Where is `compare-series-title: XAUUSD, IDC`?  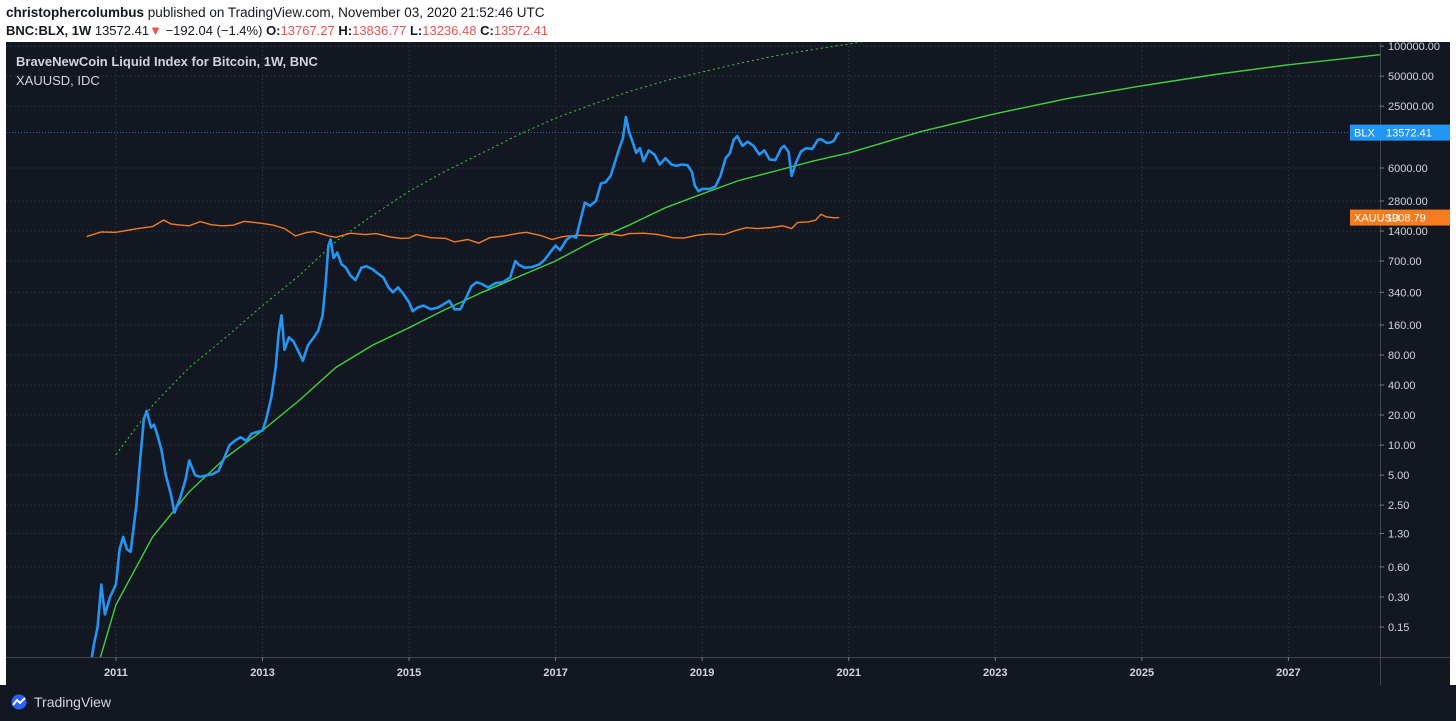 compare-series-title: XAUUSD, IDC is located at coordinates (58, 80).